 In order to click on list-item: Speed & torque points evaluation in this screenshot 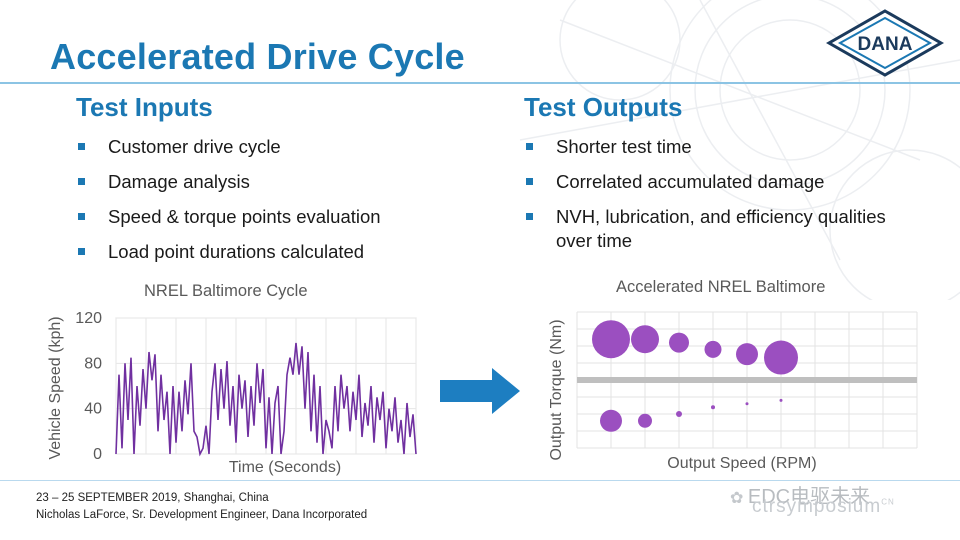, I will do `click(256, 217)`.